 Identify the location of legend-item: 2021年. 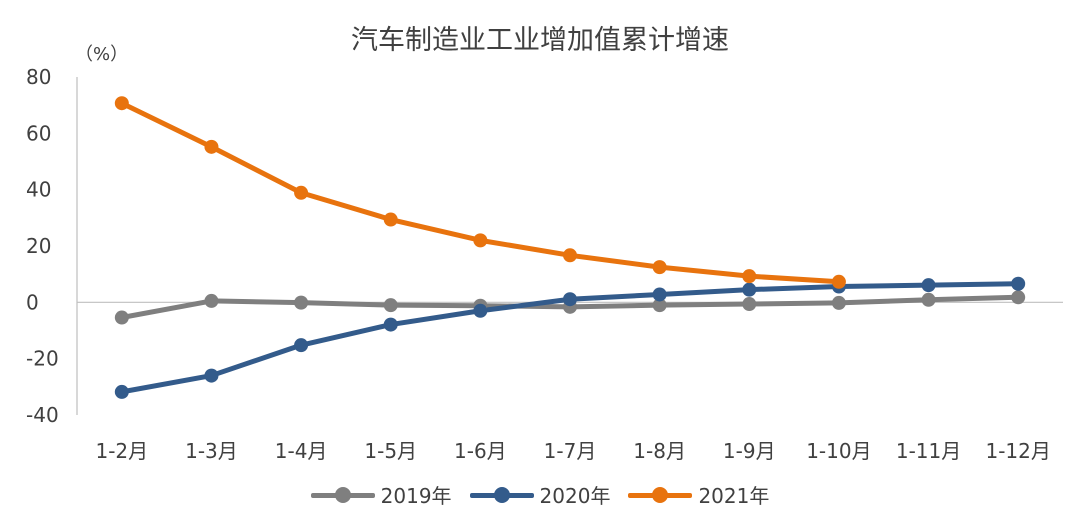
(698, 494).